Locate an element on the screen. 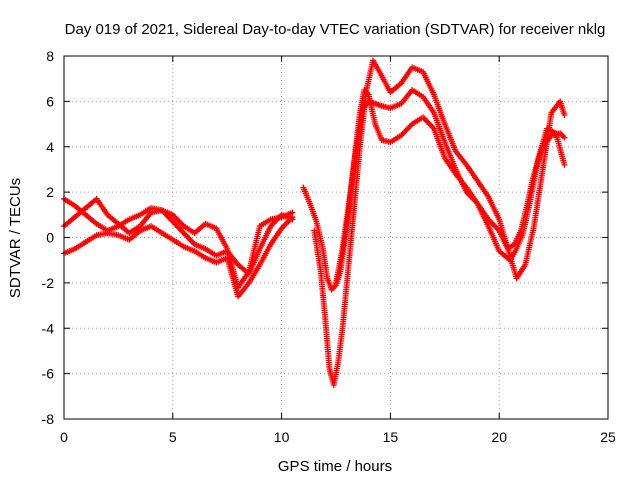  x-tick-label: 20 is located at coordinates (499, 437).